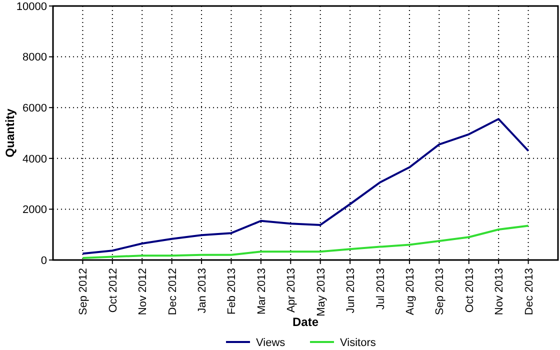  I want to click on legend-label: Views, so click(271, 342).